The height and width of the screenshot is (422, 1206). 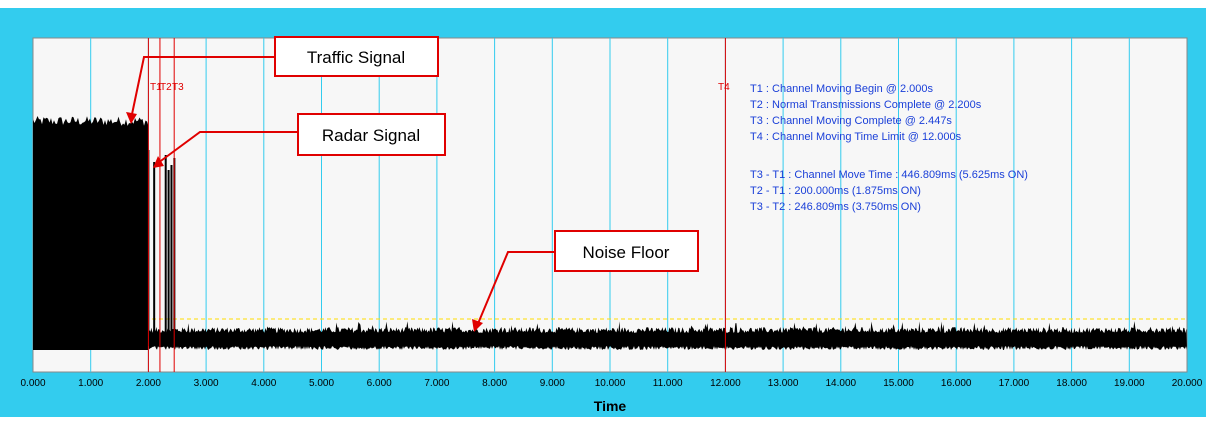 What do you see at coordinates (835, 191) in the screenshot?
I see `info-line: T2 - T1 : 200.000ms (1.875ms ON)` at bounding box center [835, 191].